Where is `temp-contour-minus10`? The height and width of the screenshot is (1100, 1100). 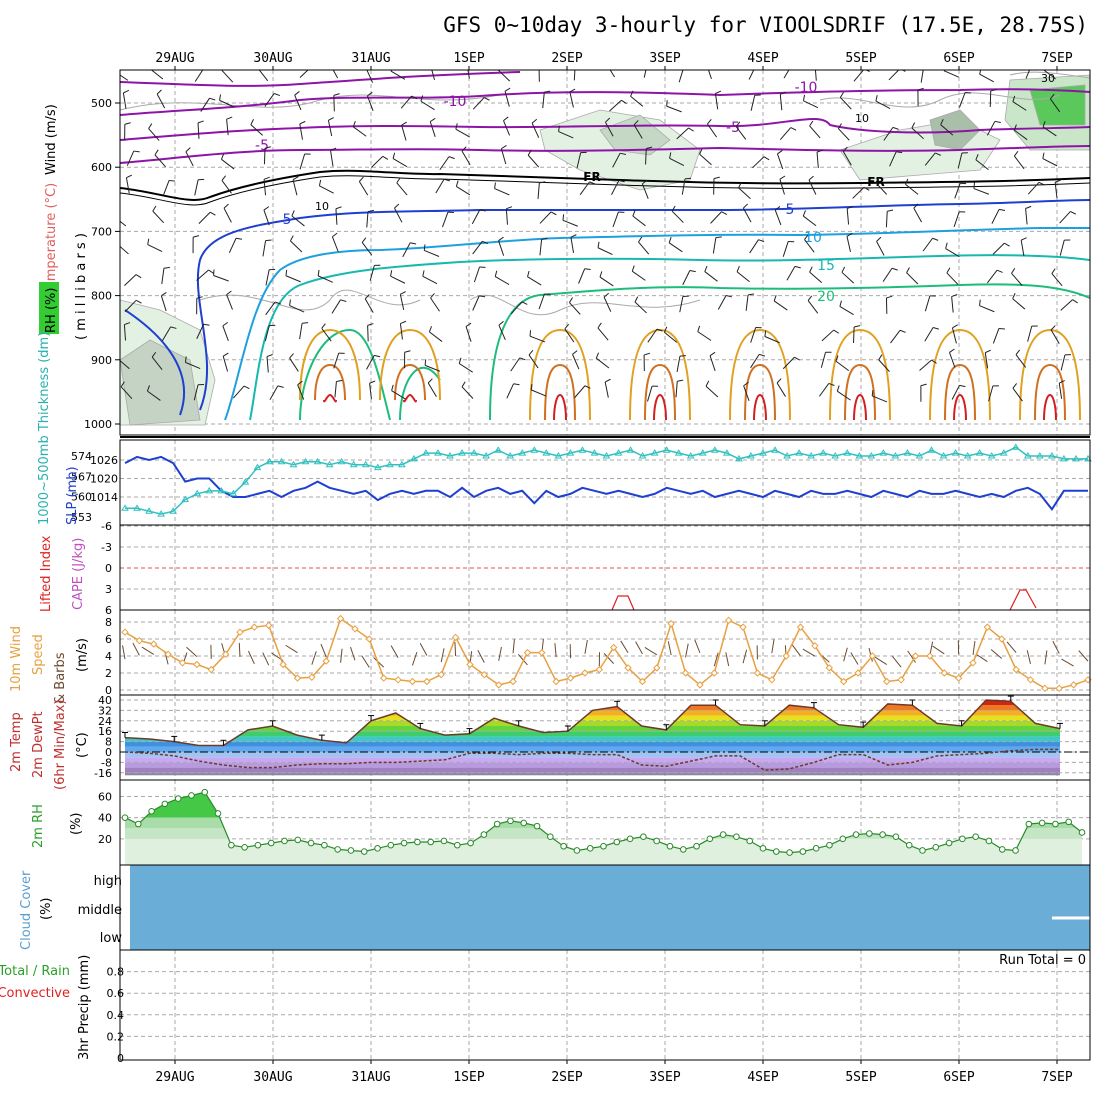
temp-contour-minus10 is located at coordinates (605, 102).